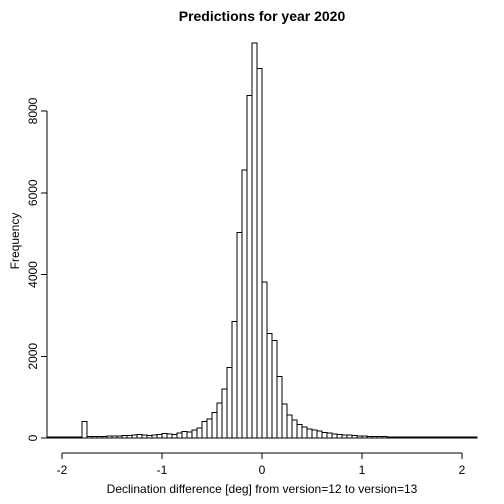  What do you see at coordinates (33, 192) in the screenshot?
I see `y-tick-label: 6000` at bounding box center [33, 192].